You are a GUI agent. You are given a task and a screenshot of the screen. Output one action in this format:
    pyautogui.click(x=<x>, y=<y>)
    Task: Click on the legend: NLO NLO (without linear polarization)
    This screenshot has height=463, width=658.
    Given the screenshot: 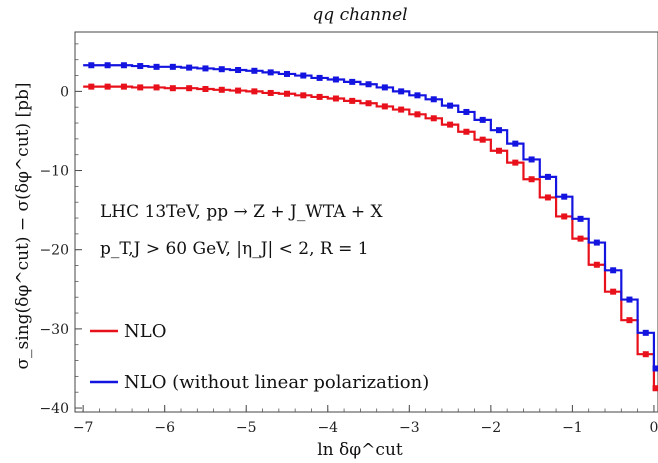 What is the action you would take?
    pyautogui.click(x=259, y=357)
    